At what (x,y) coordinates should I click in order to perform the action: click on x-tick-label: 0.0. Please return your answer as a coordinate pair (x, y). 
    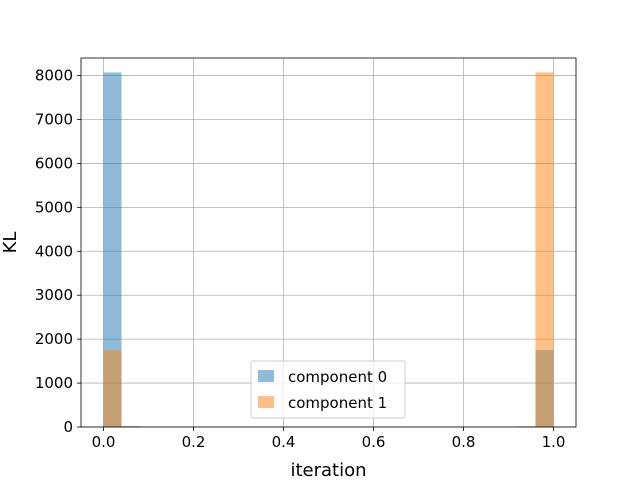
    Looking at the image, I should click on (104, 442).